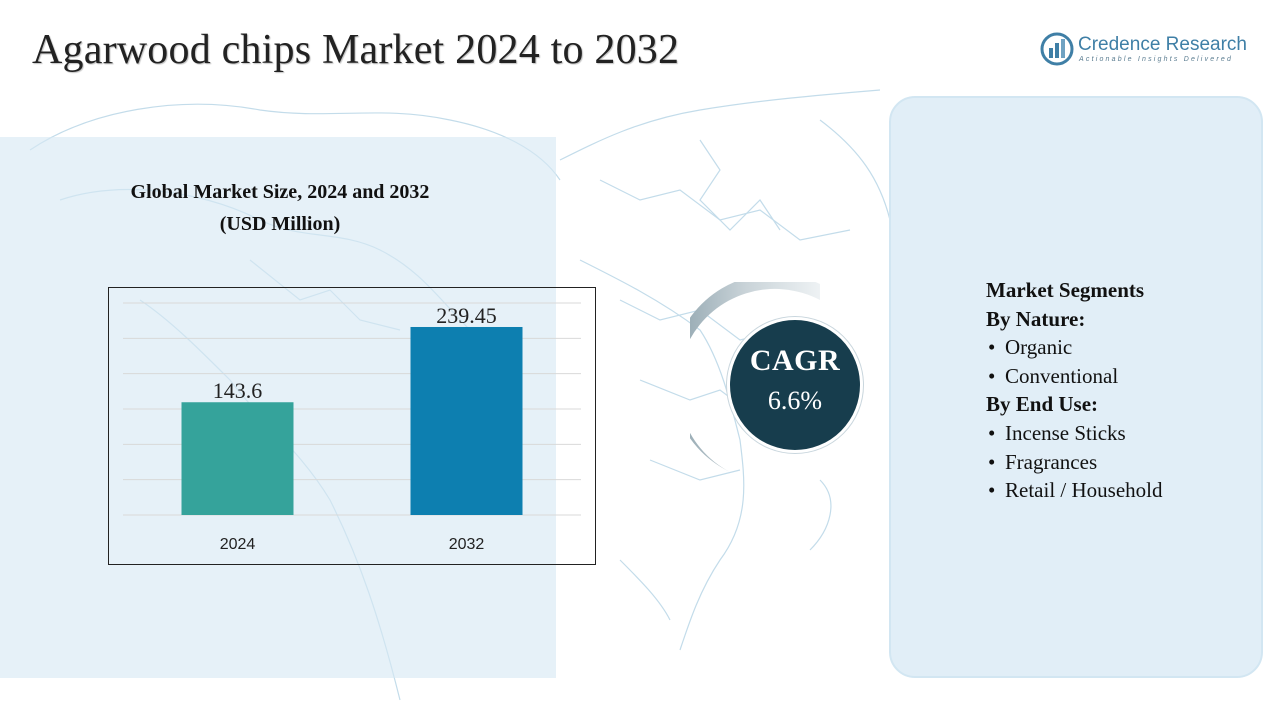  I want to click on segment-group-heading: By End Use:, so click(1042, 404).